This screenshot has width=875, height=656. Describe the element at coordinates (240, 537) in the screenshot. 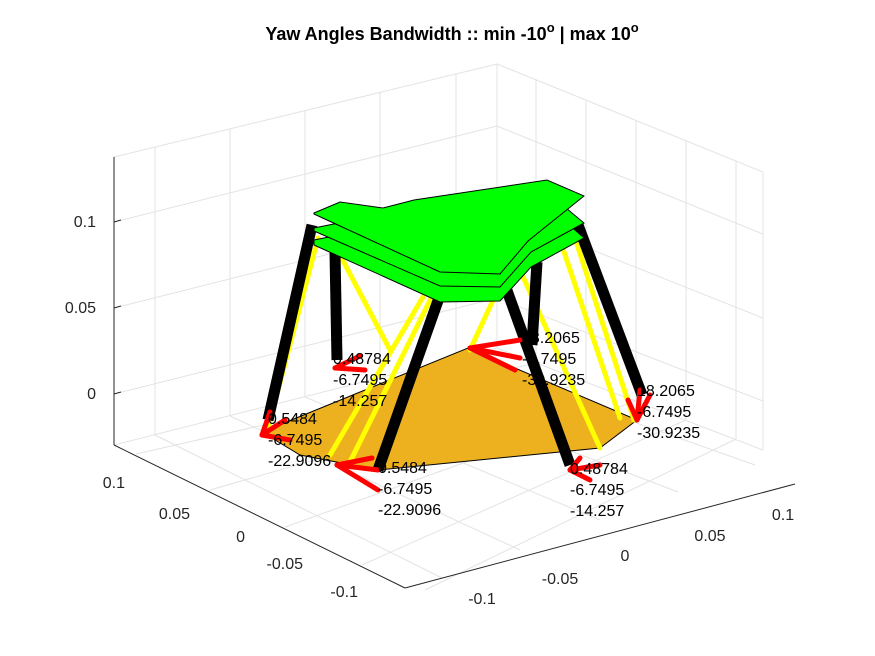

I see `y-tick-label: 0` at that location.